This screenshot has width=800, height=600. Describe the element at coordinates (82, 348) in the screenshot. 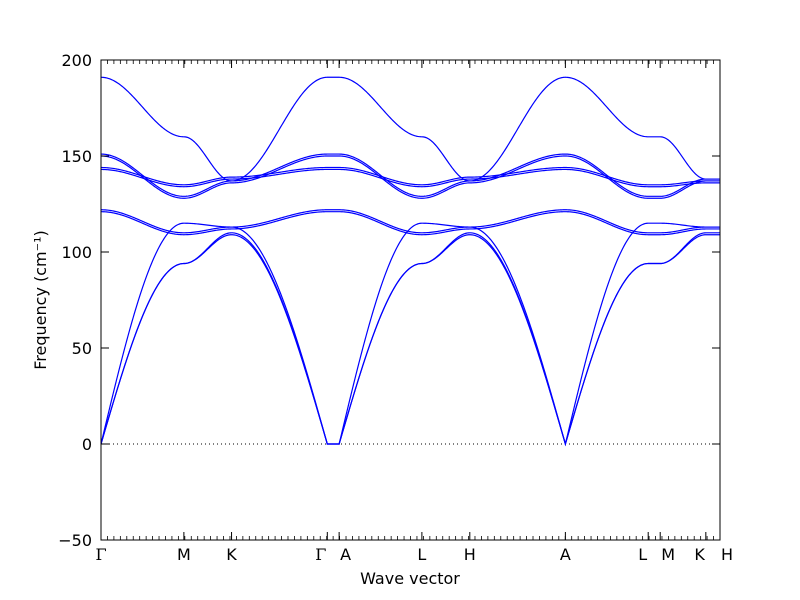

I see `y-tick-label: 50` at that location.